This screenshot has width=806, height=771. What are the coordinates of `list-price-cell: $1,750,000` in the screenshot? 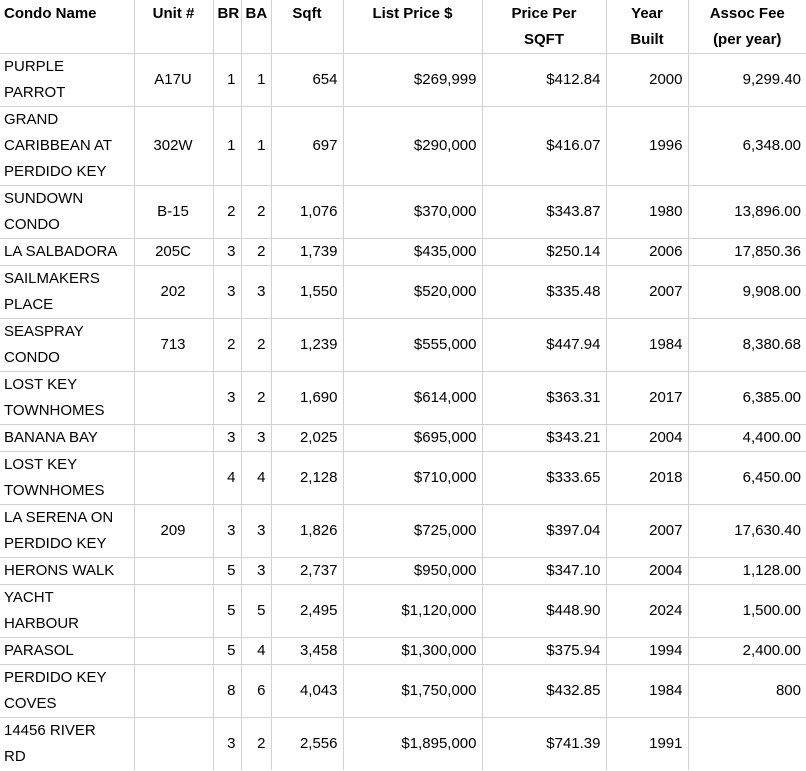 It's located at (412, 691).